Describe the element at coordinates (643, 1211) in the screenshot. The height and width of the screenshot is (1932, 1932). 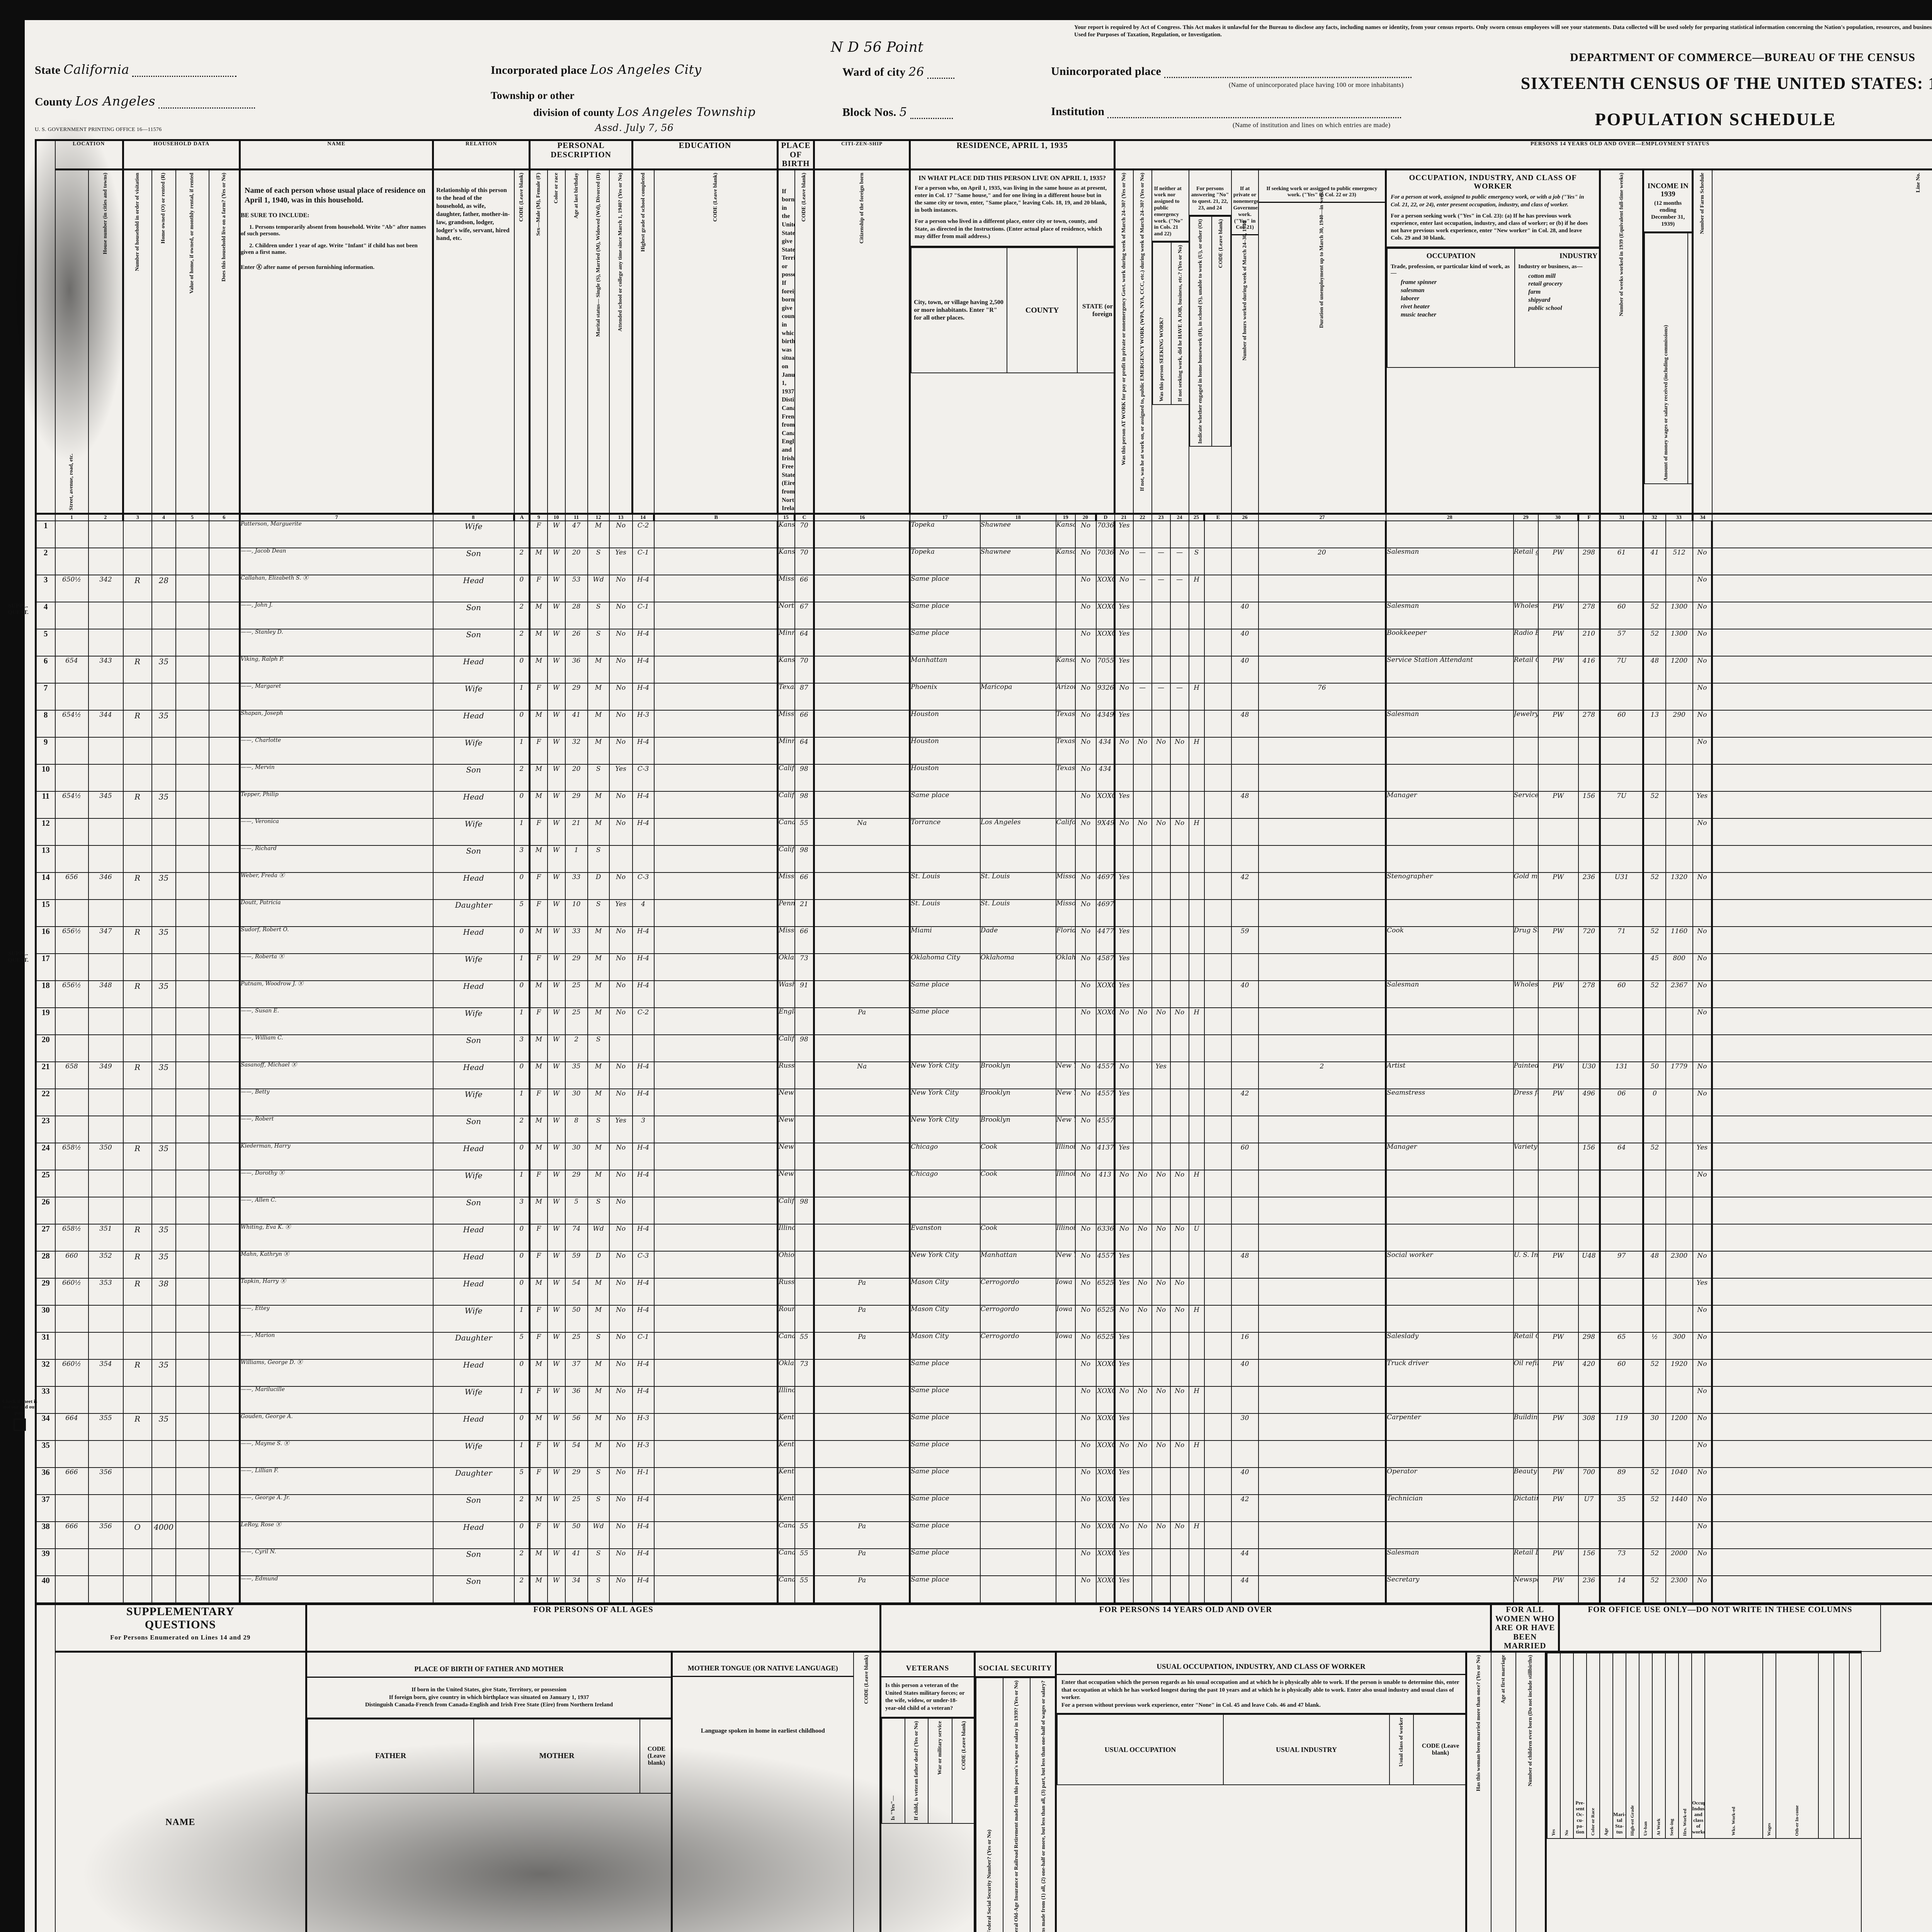
I see `cell-grade` at that location.